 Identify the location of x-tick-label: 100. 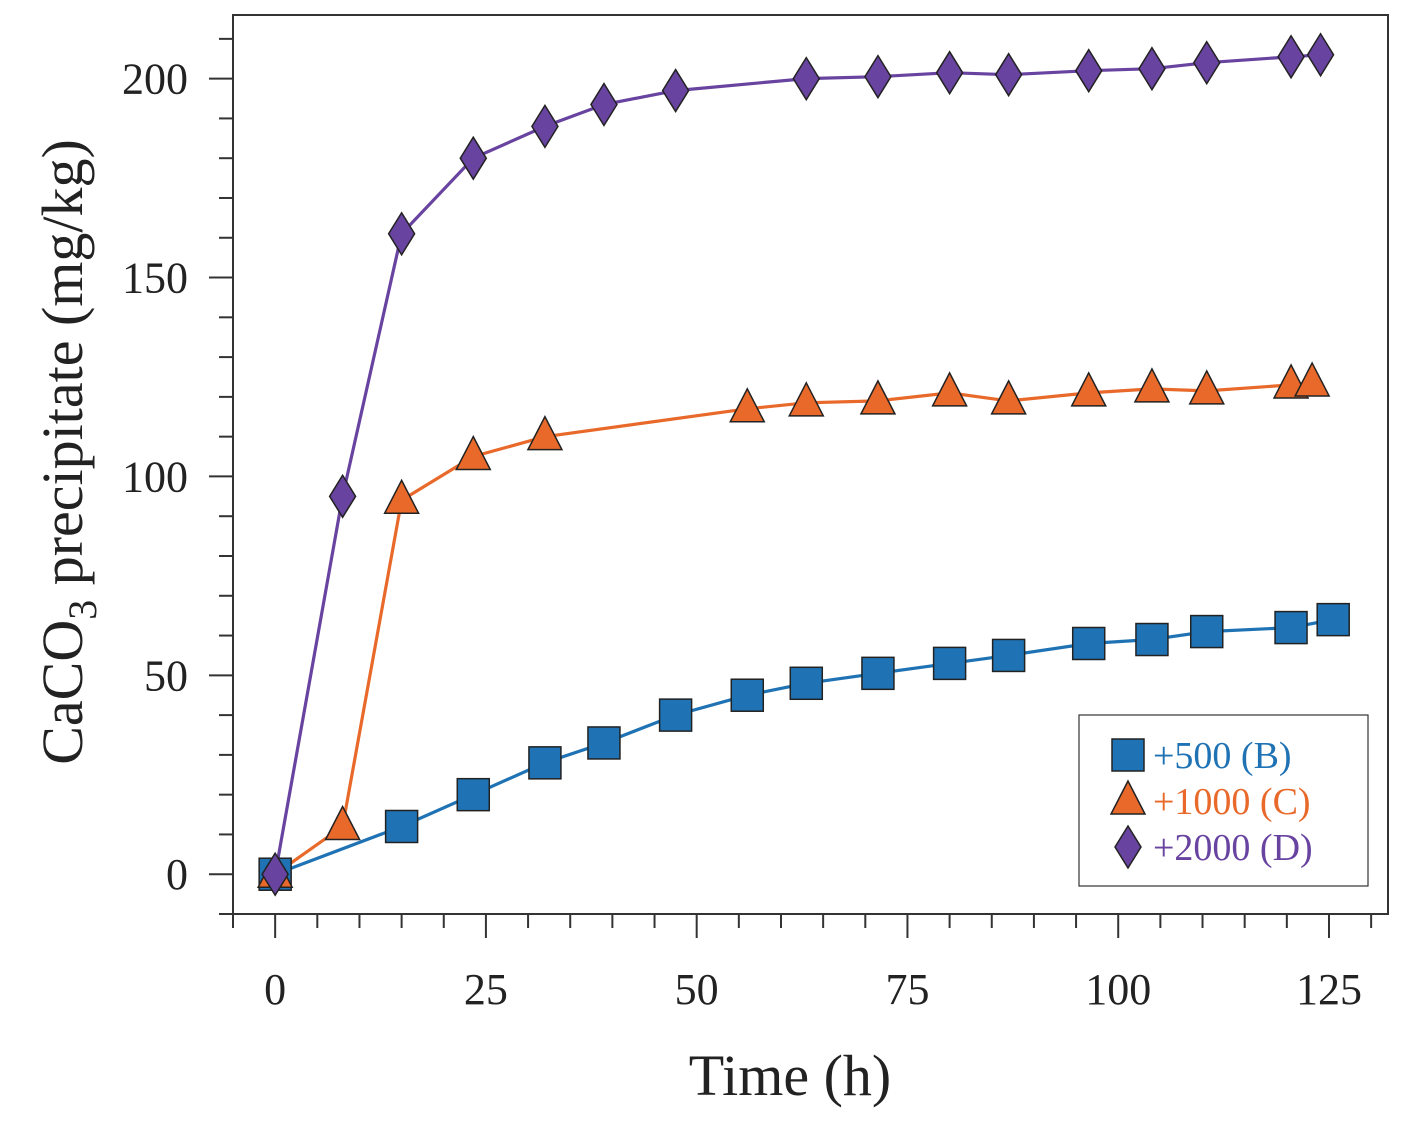
(1118, 989).